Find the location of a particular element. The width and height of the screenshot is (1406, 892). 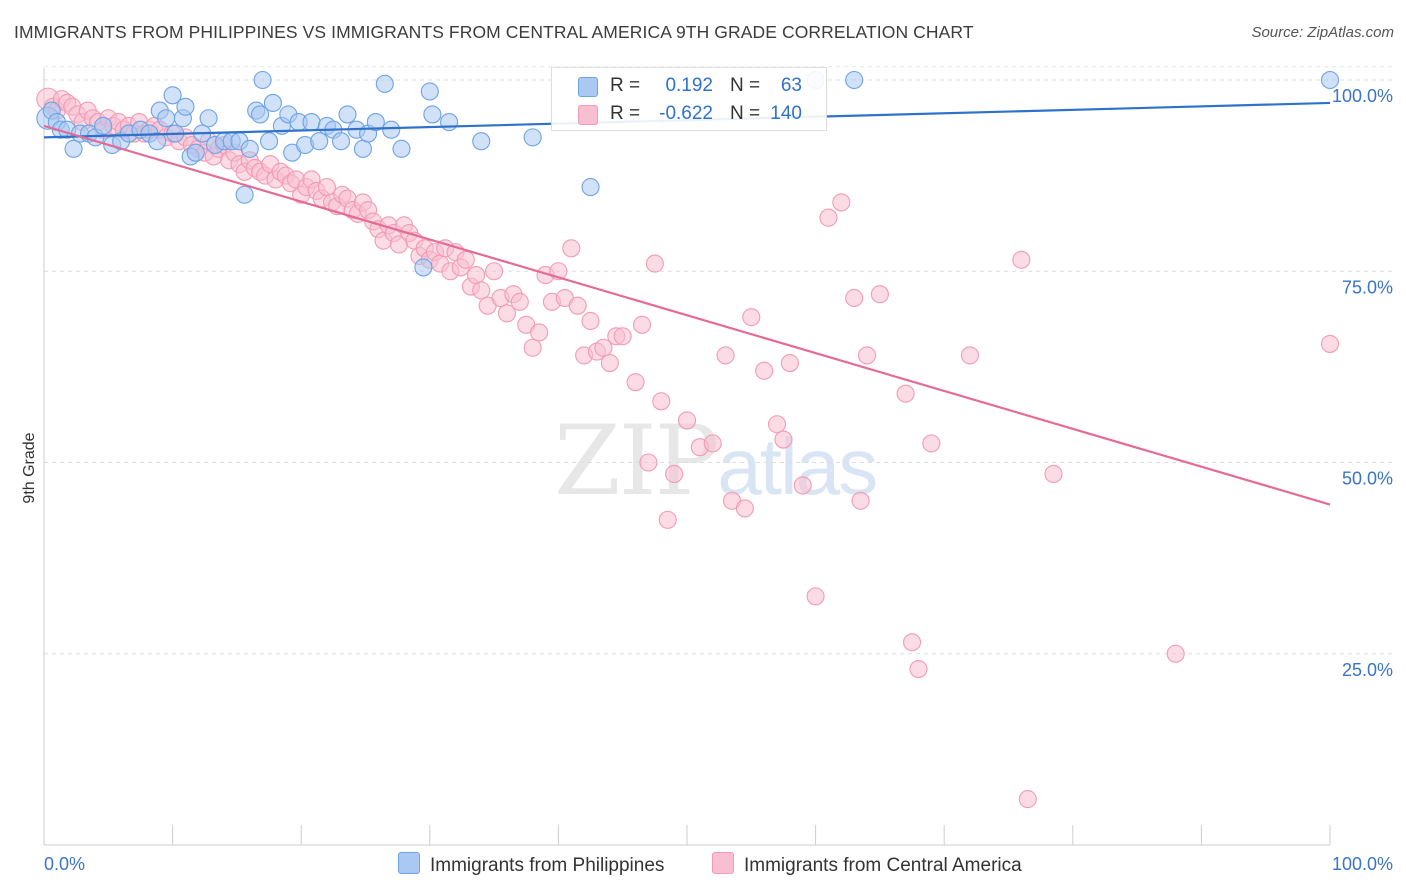

legend-r-value: -0.622 is located at coordinates (686, 113).